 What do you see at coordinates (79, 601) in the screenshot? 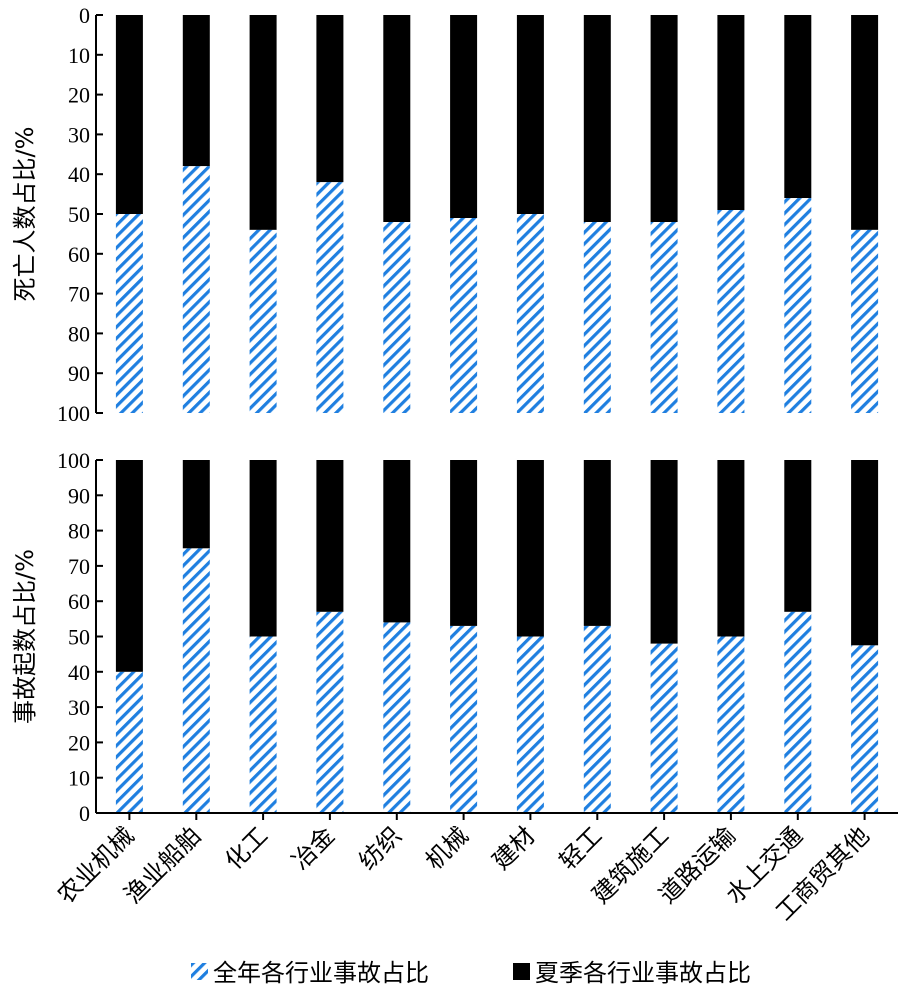
I see `y-tick-label-p2-6: 60` at bounding box center [79, 601].